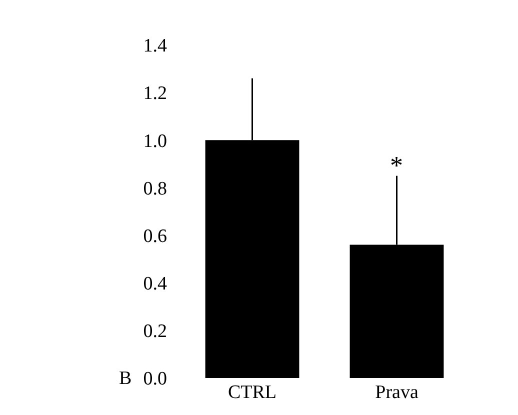  What do you see at coordinates (252, 392) in the screenshot?
I see `x-tick-label: CTRL` at bounding box center [252, 392].